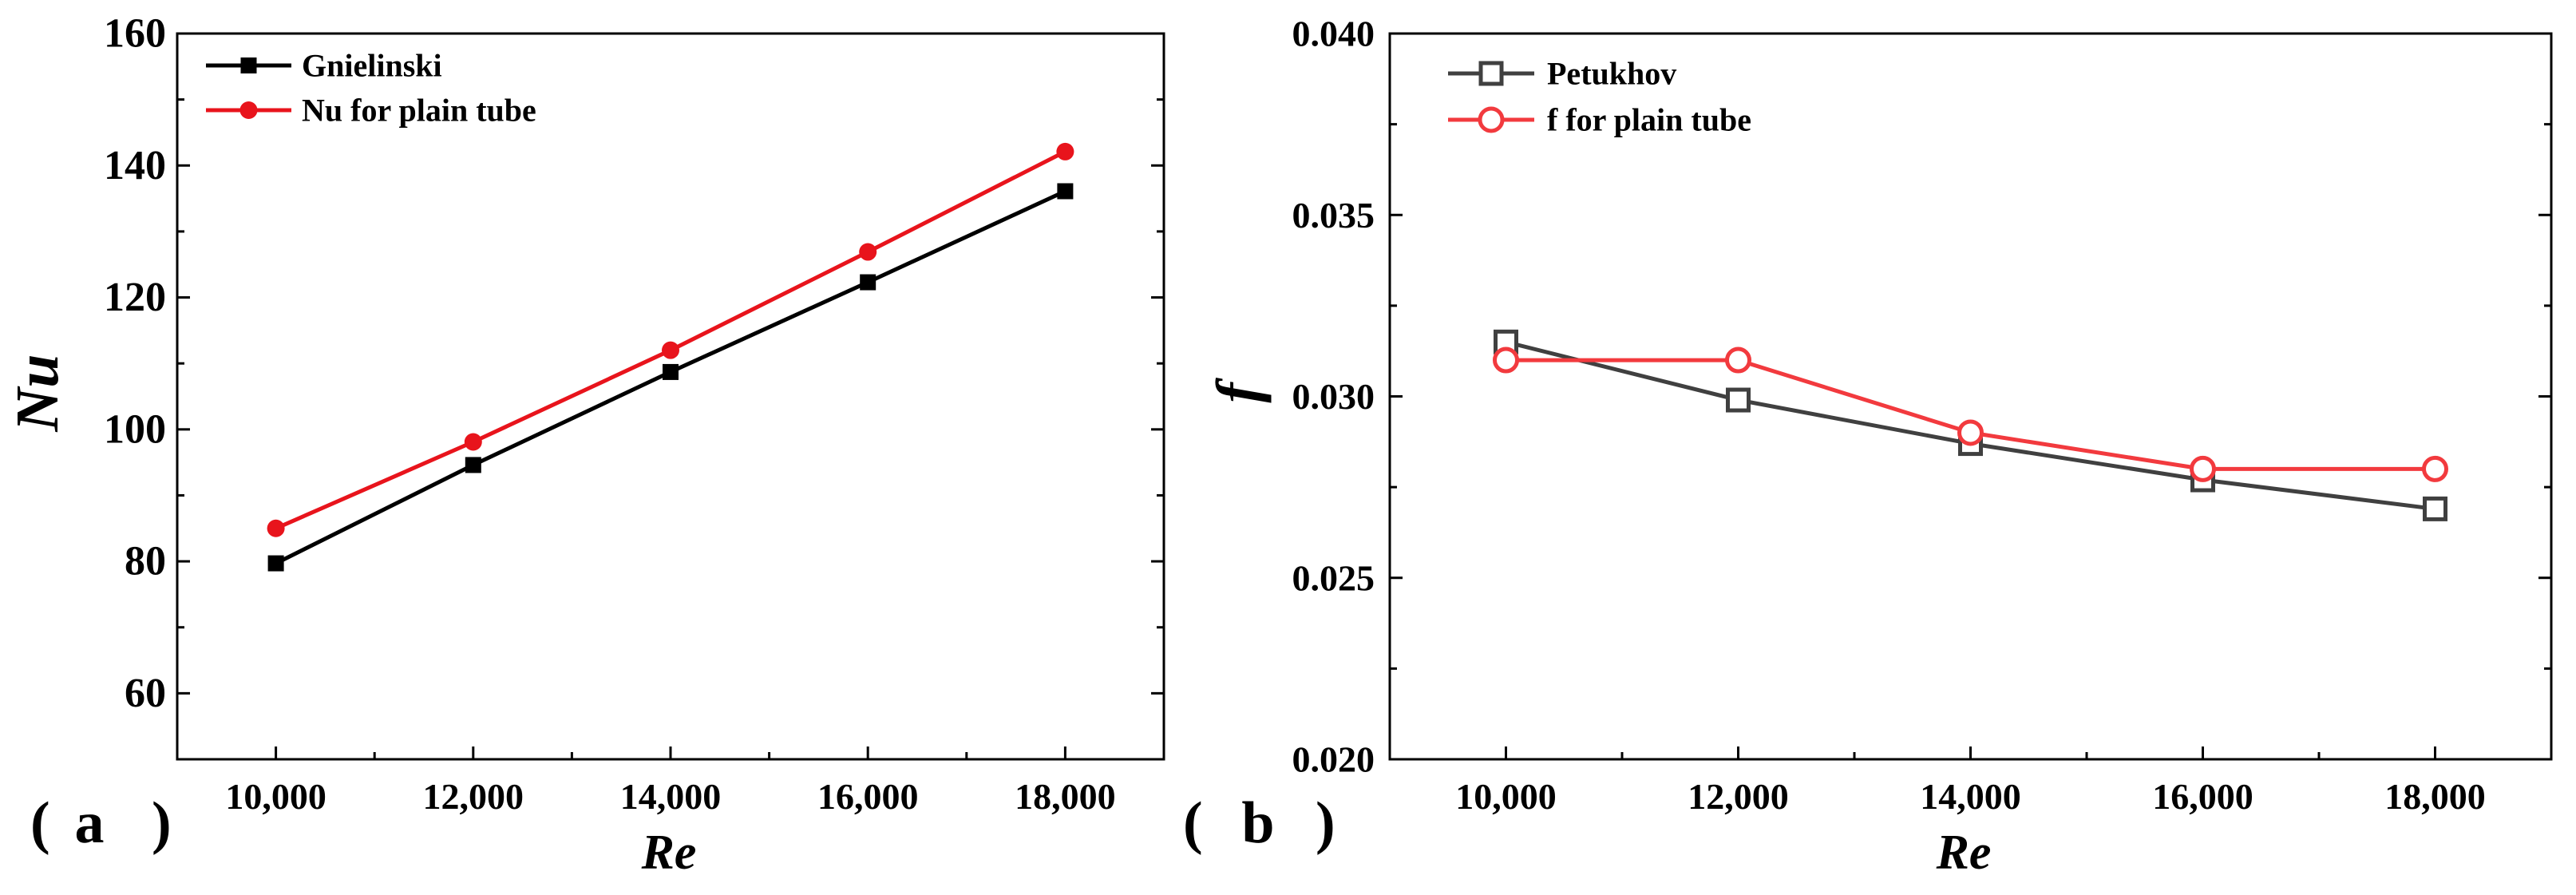 The height and width of the screenshot is (895, 2576). I want to click on legend-label: Nu for plain tube, so click(419, 111).